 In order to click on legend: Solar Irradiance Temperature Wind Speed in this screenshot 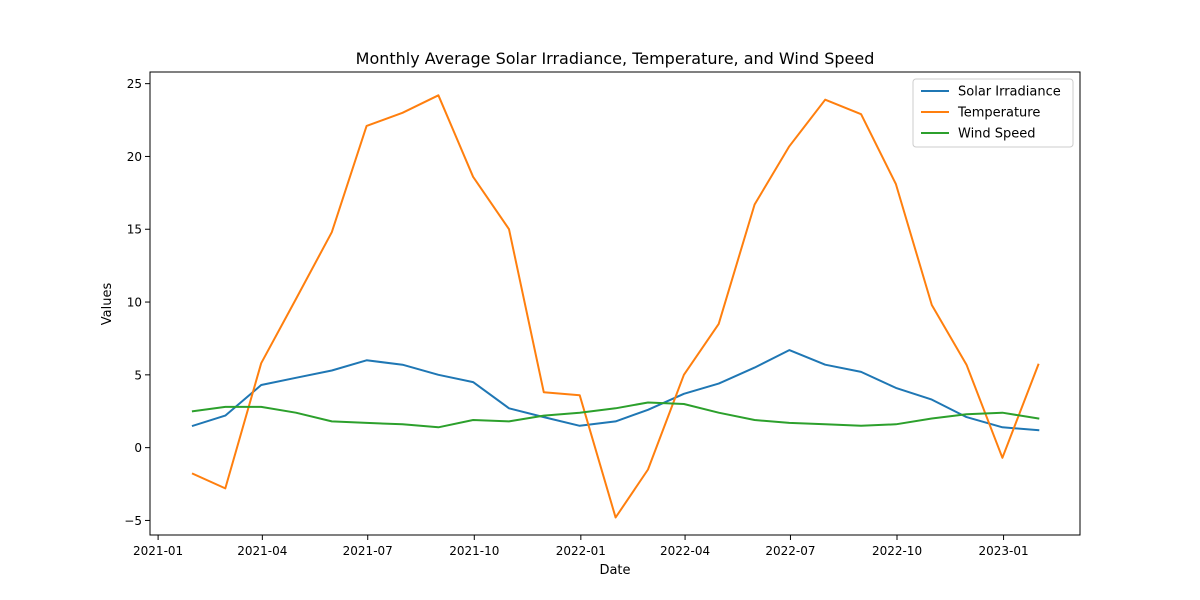, I will do `click(993, 113)`.